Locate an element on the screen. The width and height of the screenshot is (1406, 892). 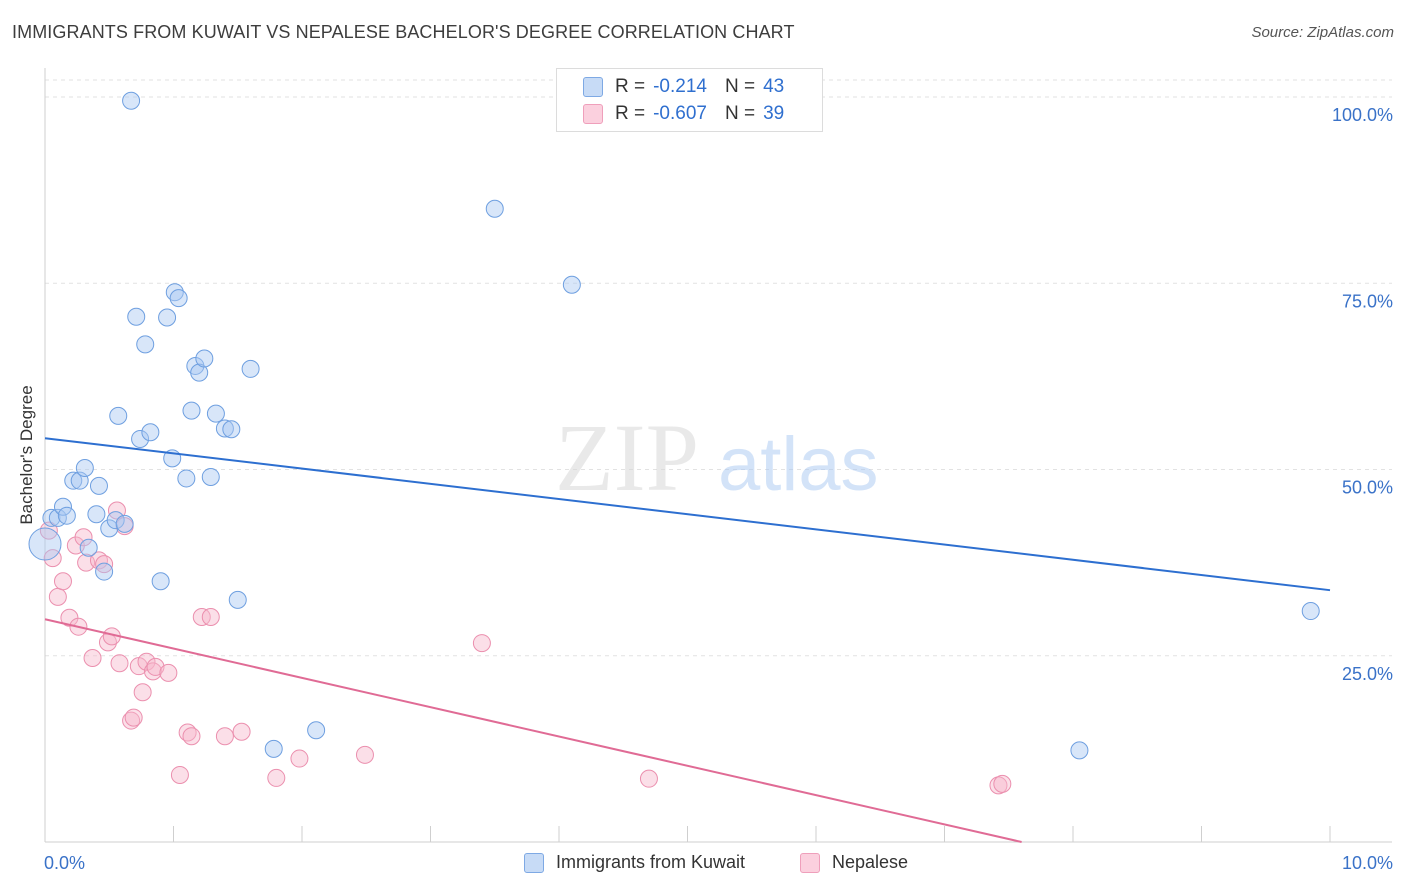
y-axis-label: Bachelor's Degree is located at coordinates (26, 455).